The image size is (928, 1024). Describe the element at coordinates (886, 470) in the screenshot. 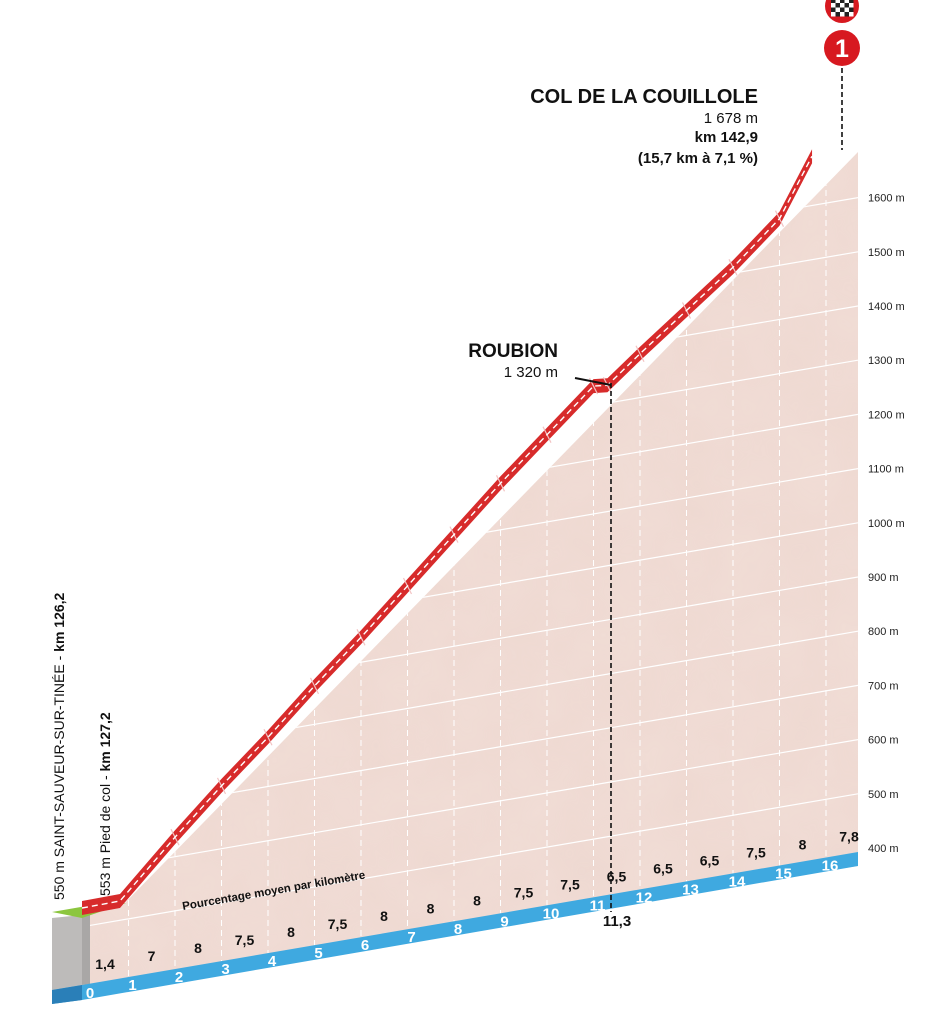

I see `y-axis-tick-label: 1100 m` at that location.